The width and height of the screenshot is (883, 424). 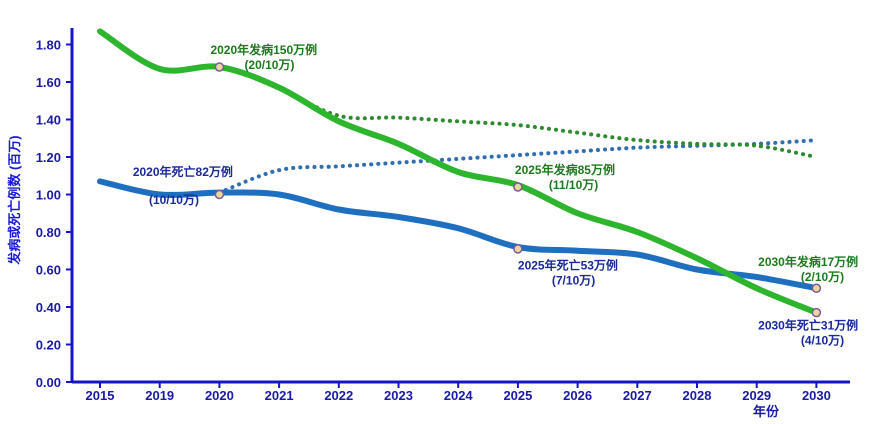 I want to click on x-tick-label: 2020, so click(x=219, y=395).